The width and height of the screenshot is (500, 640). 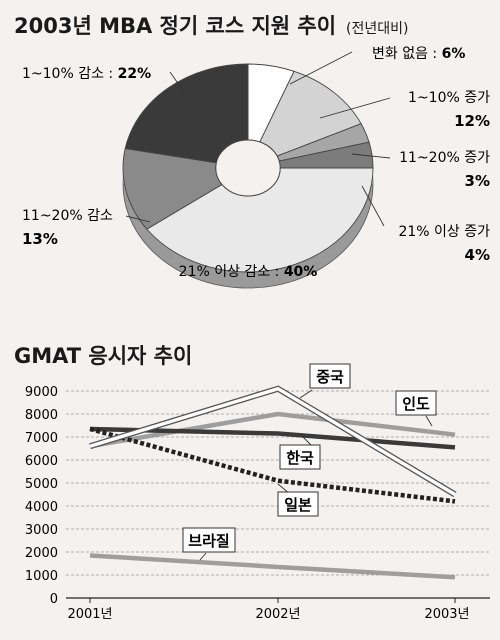 What do you see at coordinates (306, 394) in the screenshot?
I see `series-pointer-china` at bounding box center [306, 394].